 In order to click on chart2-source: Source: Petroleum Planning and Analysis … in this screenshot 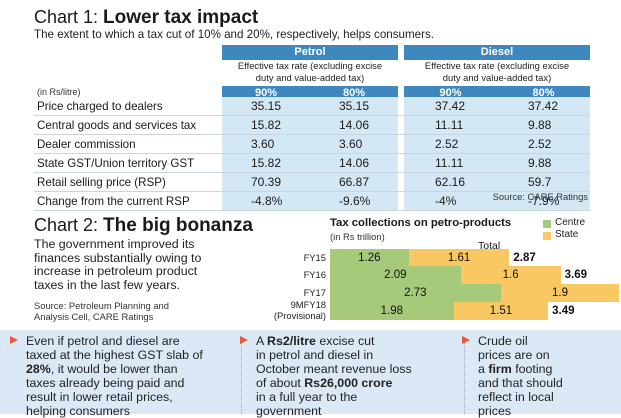, I will do `click(101, 311)`.